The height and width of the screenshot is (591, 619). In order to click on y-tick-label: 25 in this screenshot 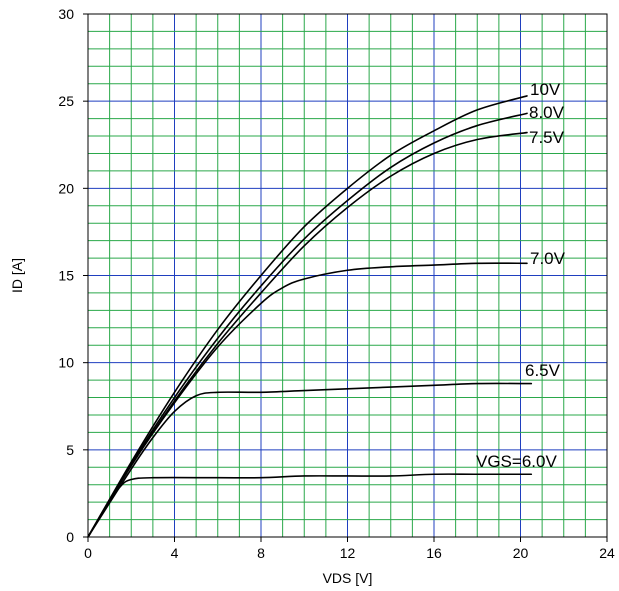, I will do `click(66, 101)`.